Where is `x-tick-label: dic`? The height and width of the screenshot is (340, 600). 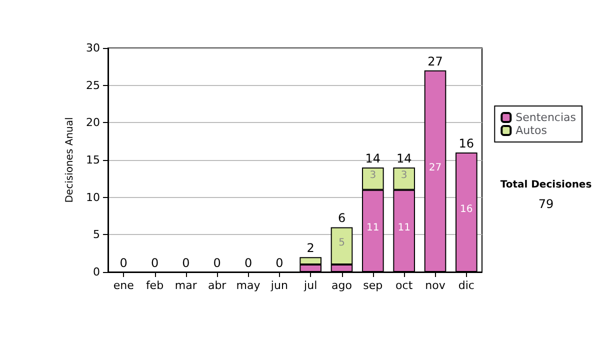
x-tick-label: dic is located at coordinates (466, 285).